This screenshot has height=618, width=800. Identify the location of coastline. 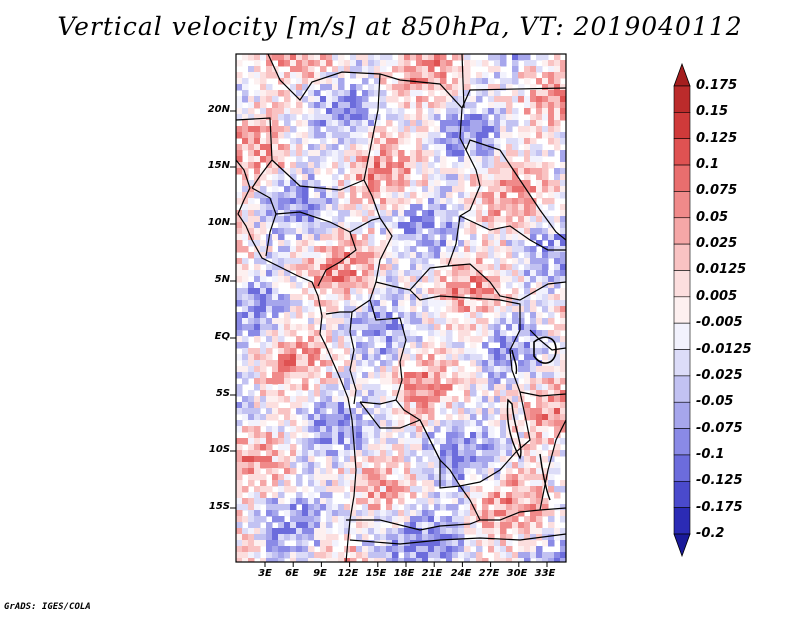
(296, 360).